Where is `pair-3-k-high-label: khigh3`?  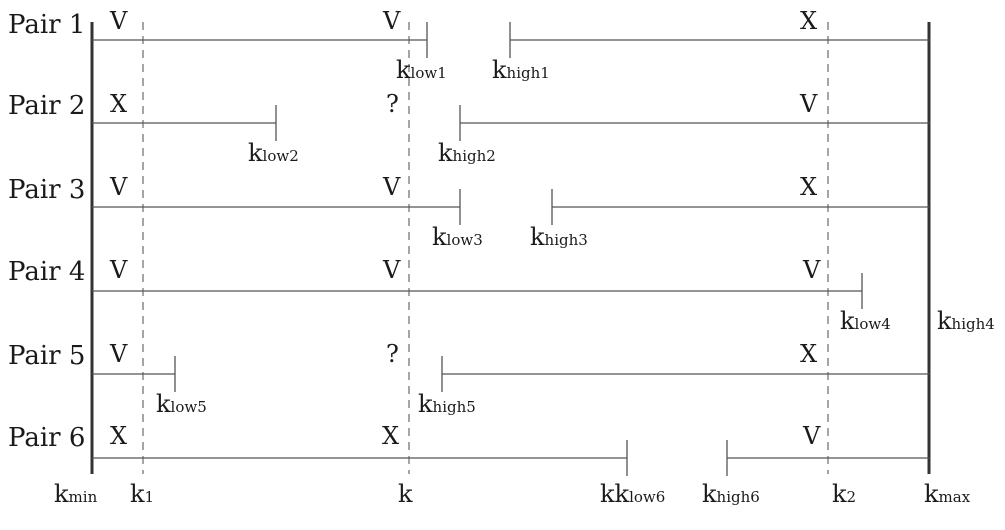 pair-3-k-high-label: khigh3 is located at coordinates (559, 237).